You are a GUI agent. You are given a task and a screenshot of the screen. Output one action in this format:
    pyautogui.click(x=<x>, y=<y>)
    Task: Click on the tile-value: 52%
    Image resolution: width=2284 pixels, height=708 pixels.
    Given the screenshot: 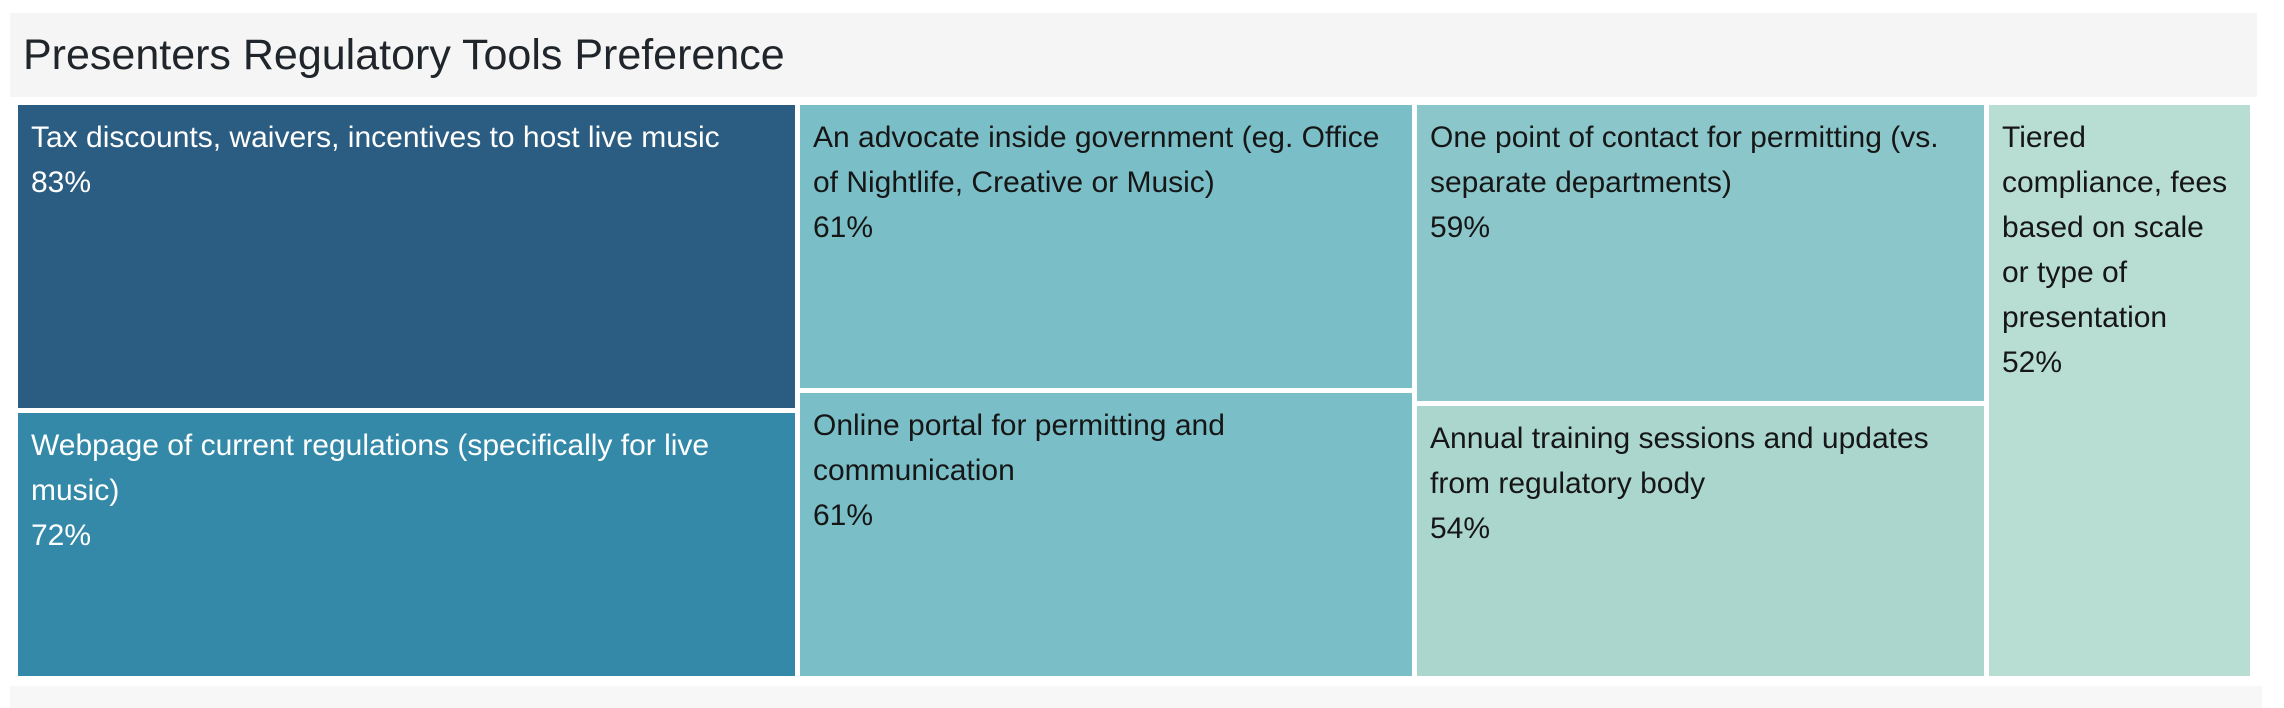 What is the action you would take?
    pyautogui.click(x=2032, y=362)
    